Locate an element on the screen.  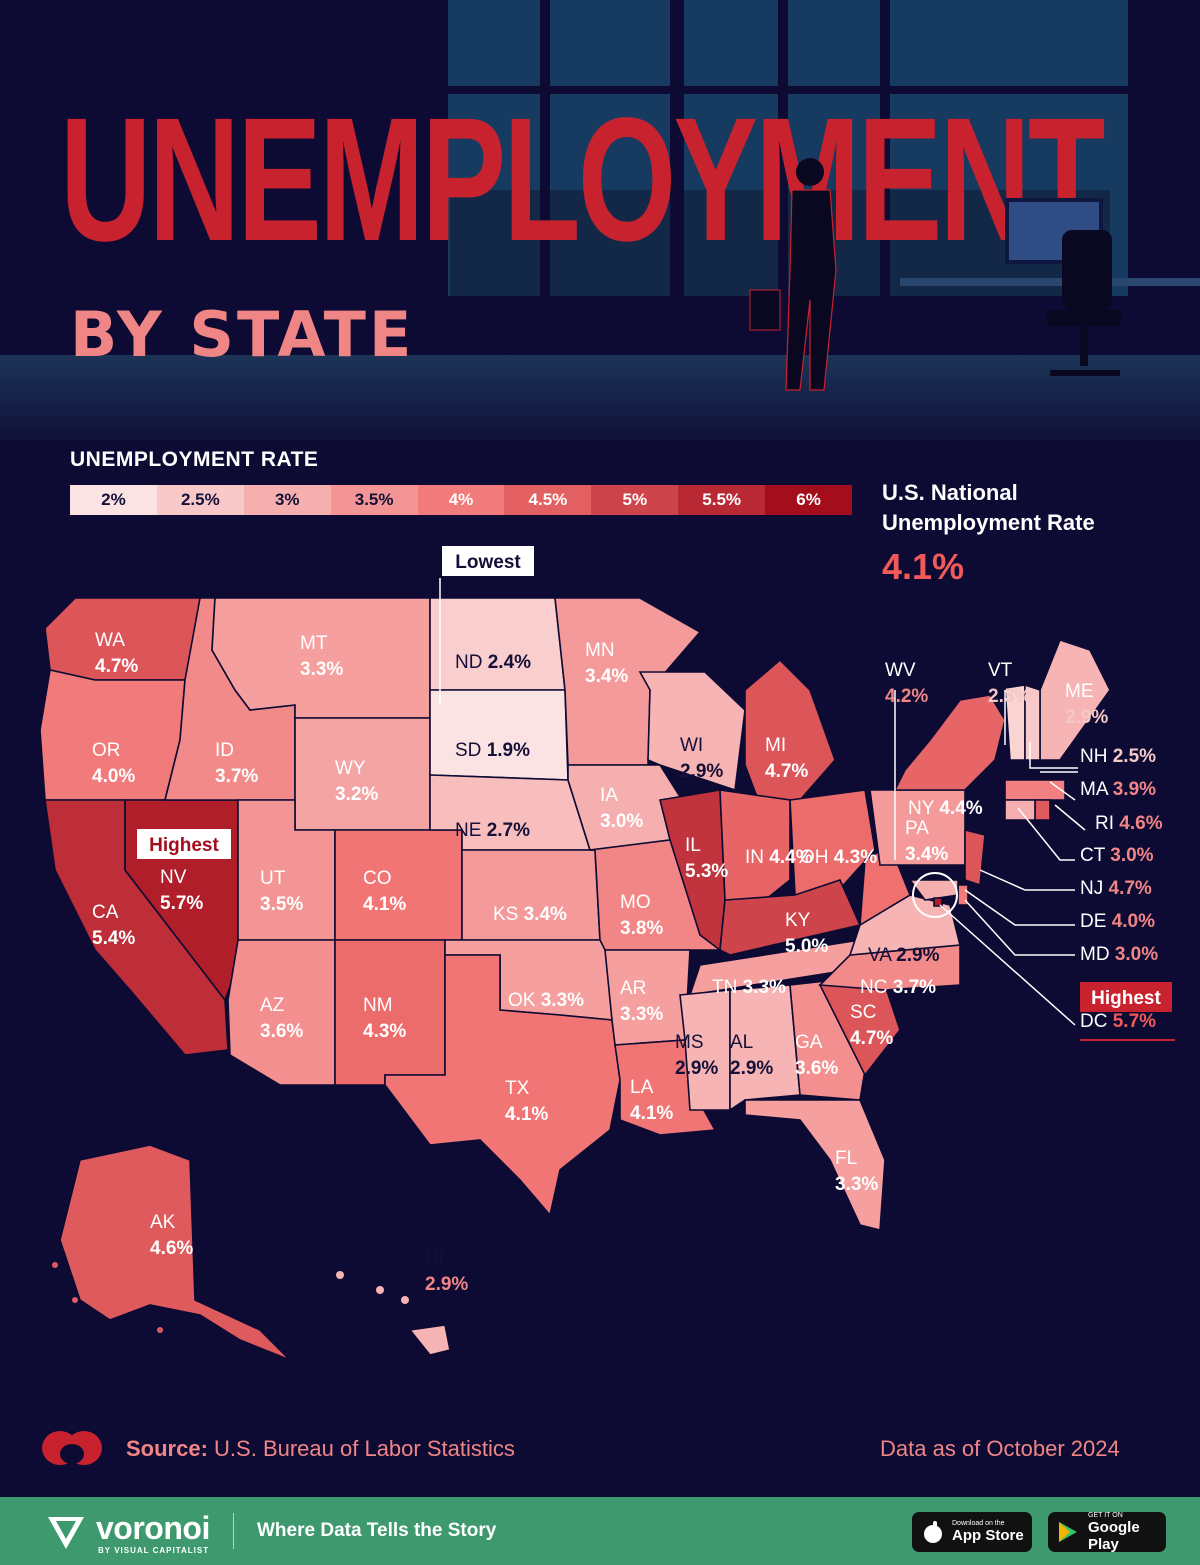
state-abbr-co: CO is located at coordinates (377, 878).